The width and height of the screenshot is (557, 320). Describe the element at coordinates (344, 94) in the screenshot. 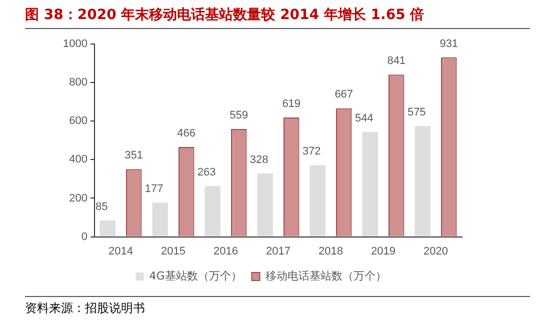

I see `data-label: 667` at that location.